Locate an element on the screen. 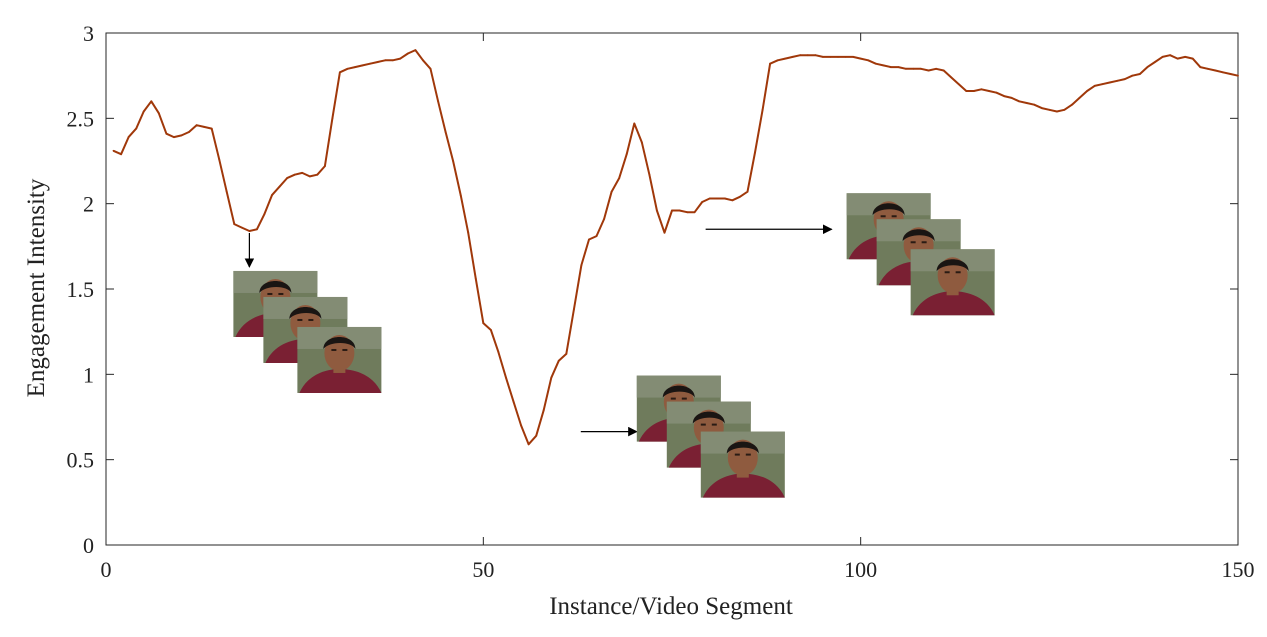  face-frames-at-global-minimum is located at coordinates (710, 436).